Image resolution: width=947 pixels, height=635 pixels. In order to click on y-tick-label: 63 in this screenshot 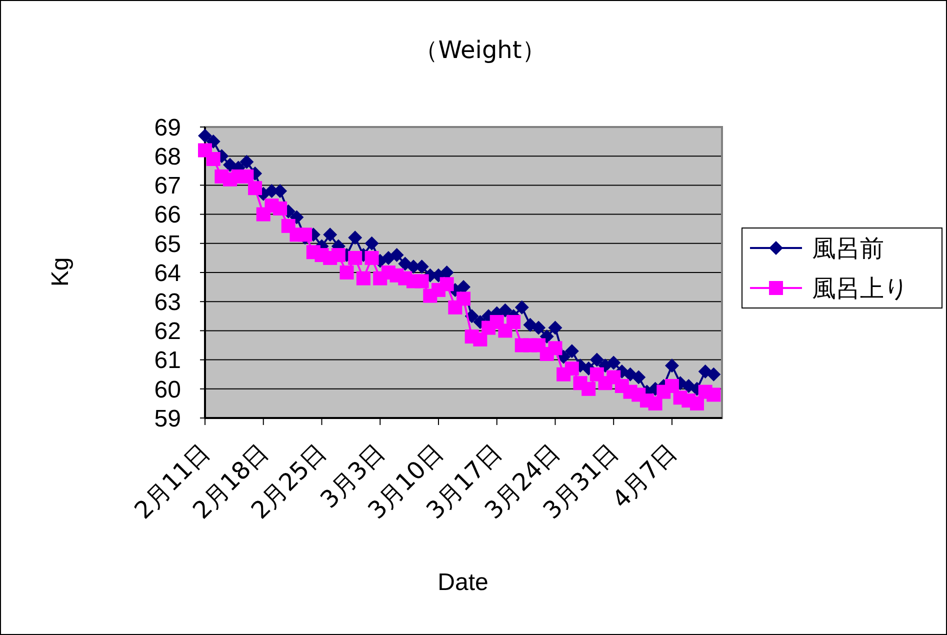, I will do `click(167, 302)`.